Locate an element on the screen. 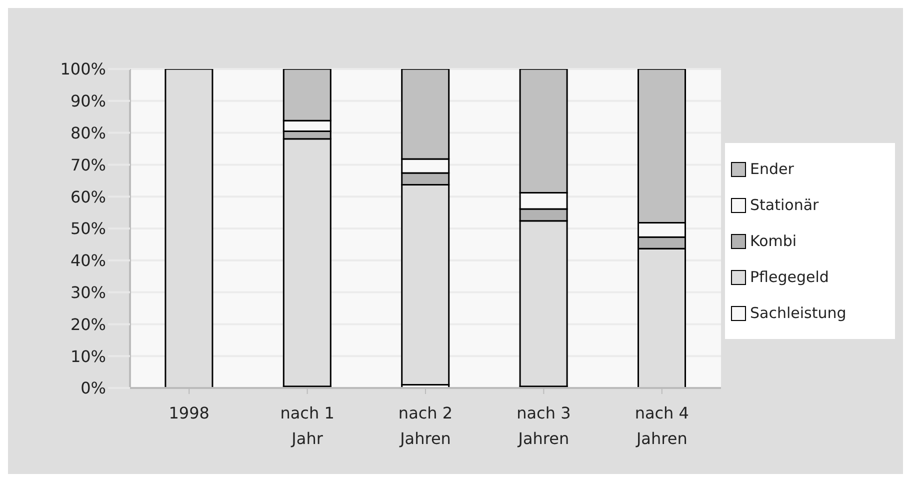  y-tick-label: 40% is located at coordinates (88, 260).